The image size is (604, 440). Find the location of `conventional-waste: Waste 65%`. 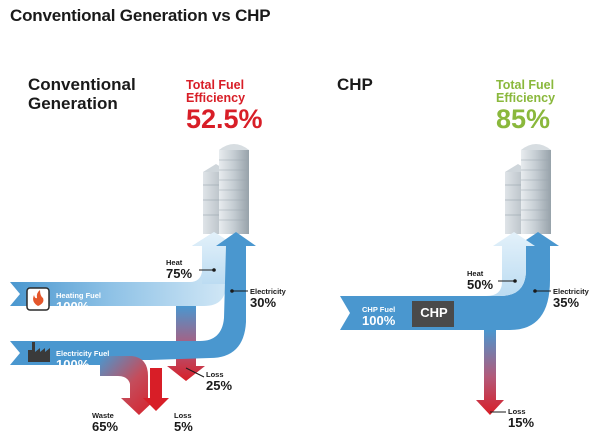

conventional-waste: Waste 65% is located at coordinates (105, 423).